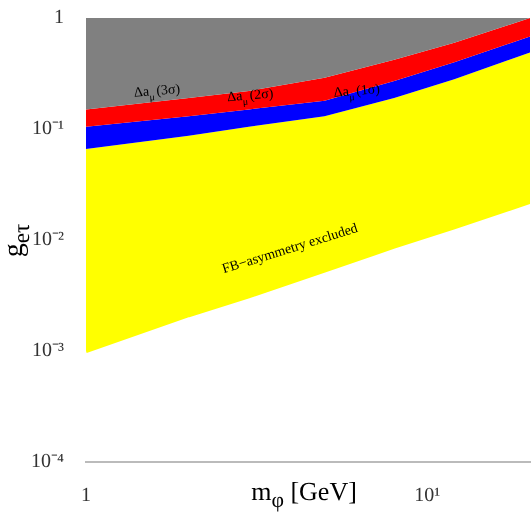 This screenshot has width=532, height=532. I want to click on y-tick-label: 10⁻¹, so click(48, 129).